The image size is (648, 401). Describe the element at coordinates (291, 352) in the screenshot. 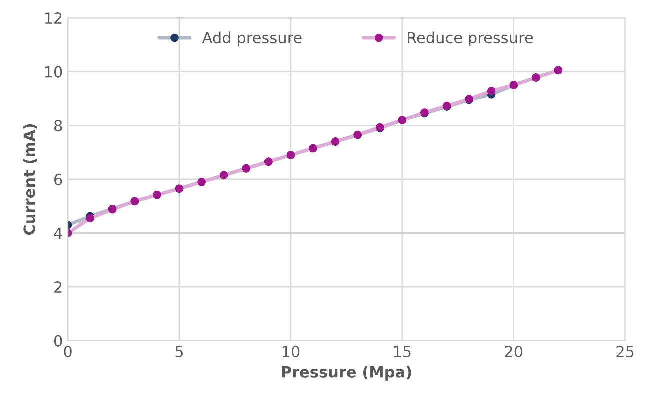

I see `x-tick-label: 10` at that location.